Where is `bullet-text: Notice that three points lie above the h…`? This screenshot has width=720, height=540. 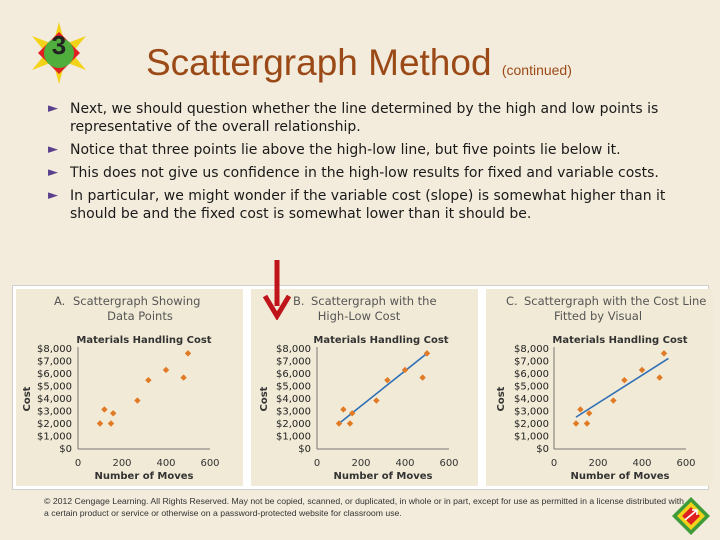
bullet-text: Notice that three points lie above the h… is located at coordinates (345, 150).